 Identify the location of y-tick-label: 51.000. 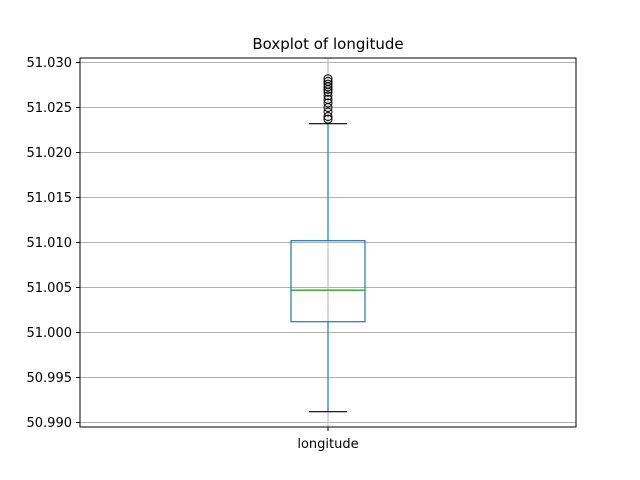
(50, 333).